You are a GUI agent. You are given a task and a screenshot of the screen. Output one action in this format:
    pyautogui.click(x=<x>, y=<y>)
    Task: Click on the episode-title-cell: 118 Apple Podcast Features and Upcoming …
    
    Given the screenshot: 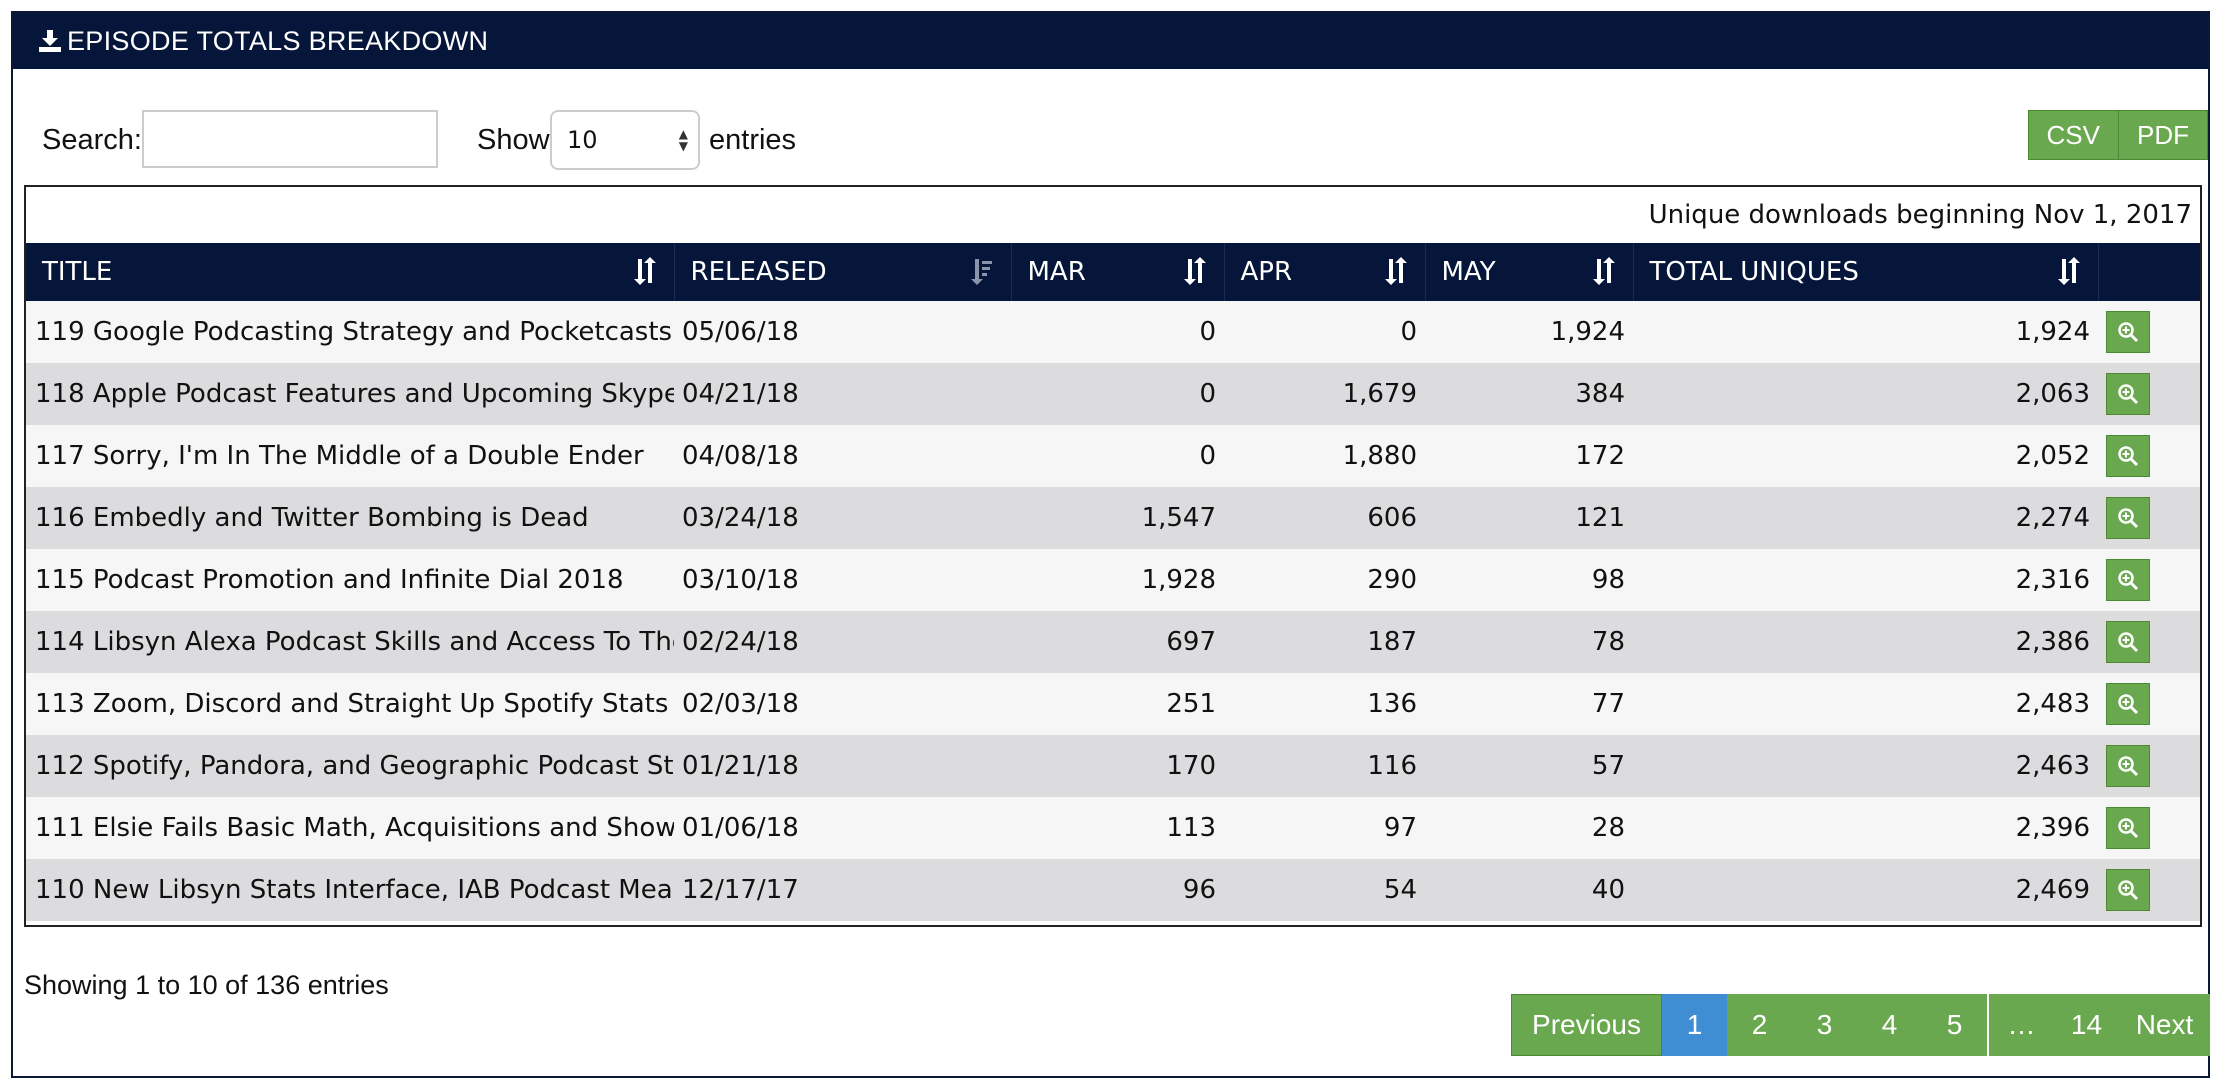 What is the action you would take?
    pyautogui.click(x=350, y=394)
    